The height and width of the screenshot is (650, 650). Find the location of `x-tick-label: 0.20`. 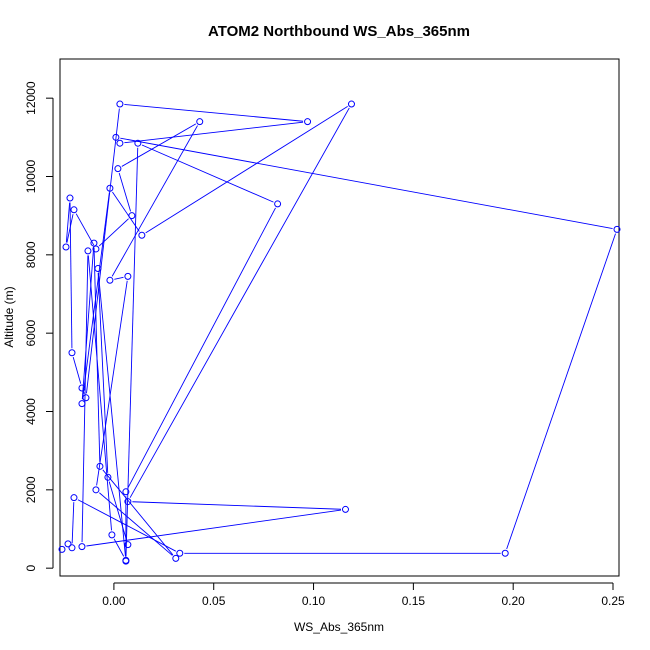

x-tick-label: 0.20 is located at coordinates (514, 601).